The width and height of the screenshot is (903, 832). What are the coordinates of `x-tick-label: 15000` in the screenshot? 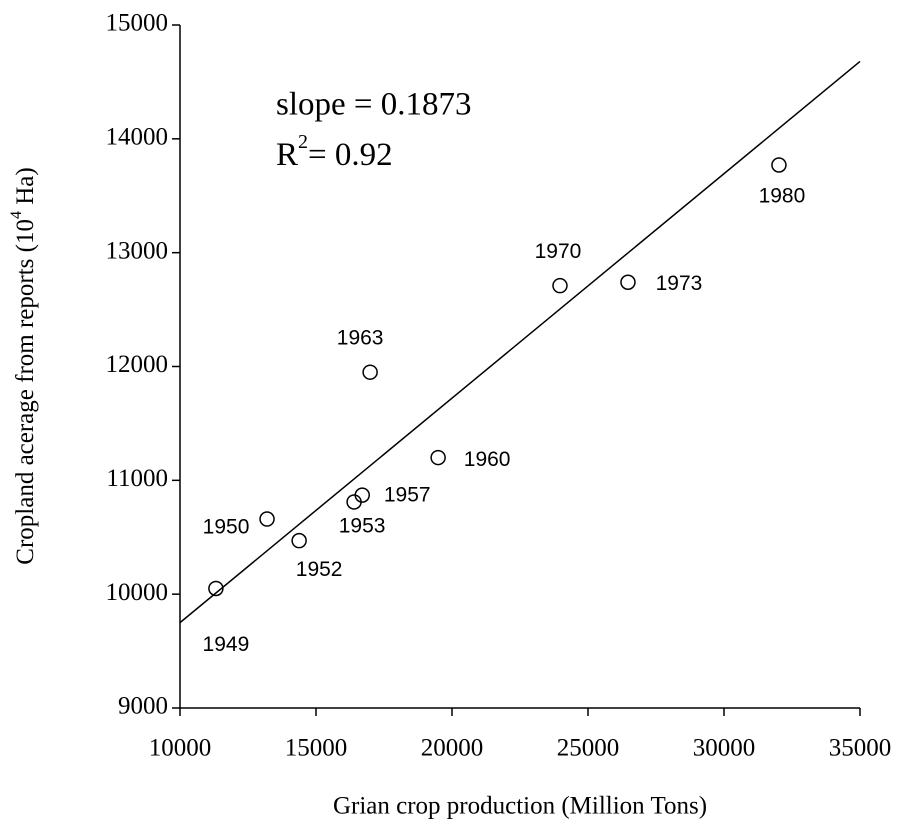 It's located at (316, 748).